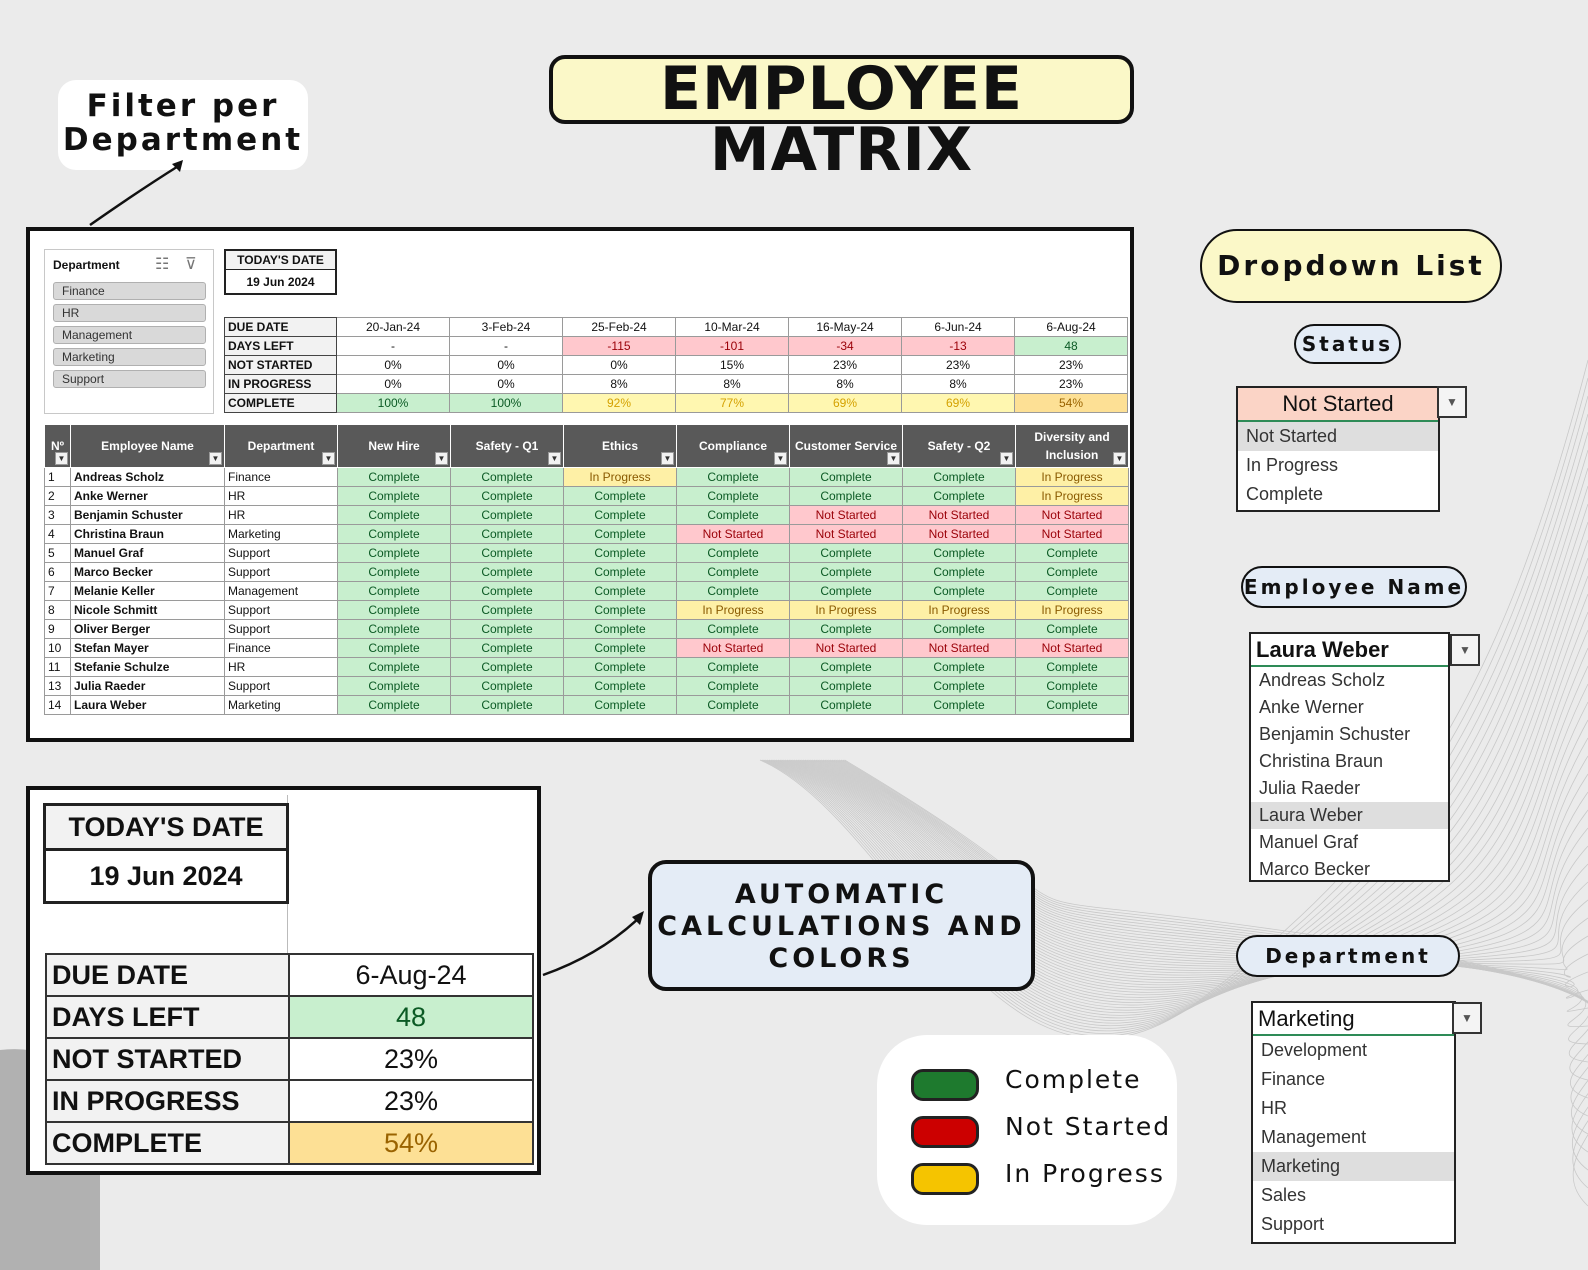  What do you see at coordinates (1338, 436) in the screenshot?
I see `status-option-not-started: Not Started` at bounding box center [1338, 436].